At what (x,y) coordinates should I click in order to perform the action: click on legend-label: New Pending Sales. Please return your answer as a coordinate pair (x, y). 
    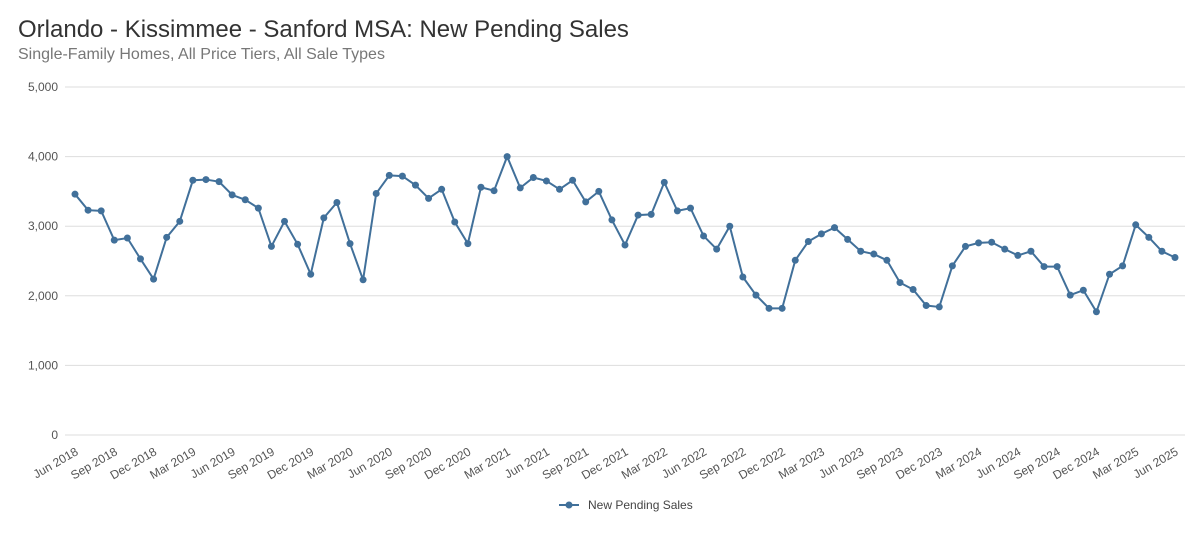
    Looking at the image, I should click on (640, 505).